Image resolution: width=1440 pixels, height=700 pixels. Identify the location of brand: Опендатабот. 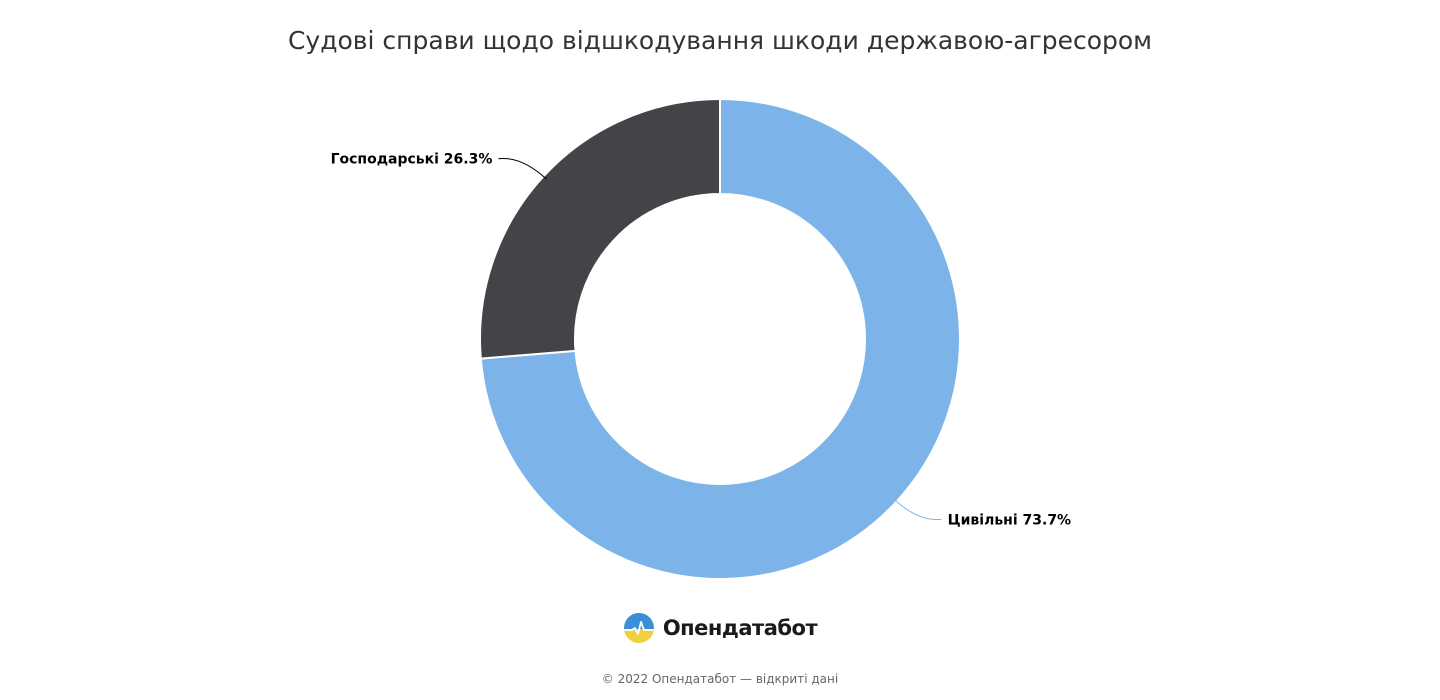
(720, 628).